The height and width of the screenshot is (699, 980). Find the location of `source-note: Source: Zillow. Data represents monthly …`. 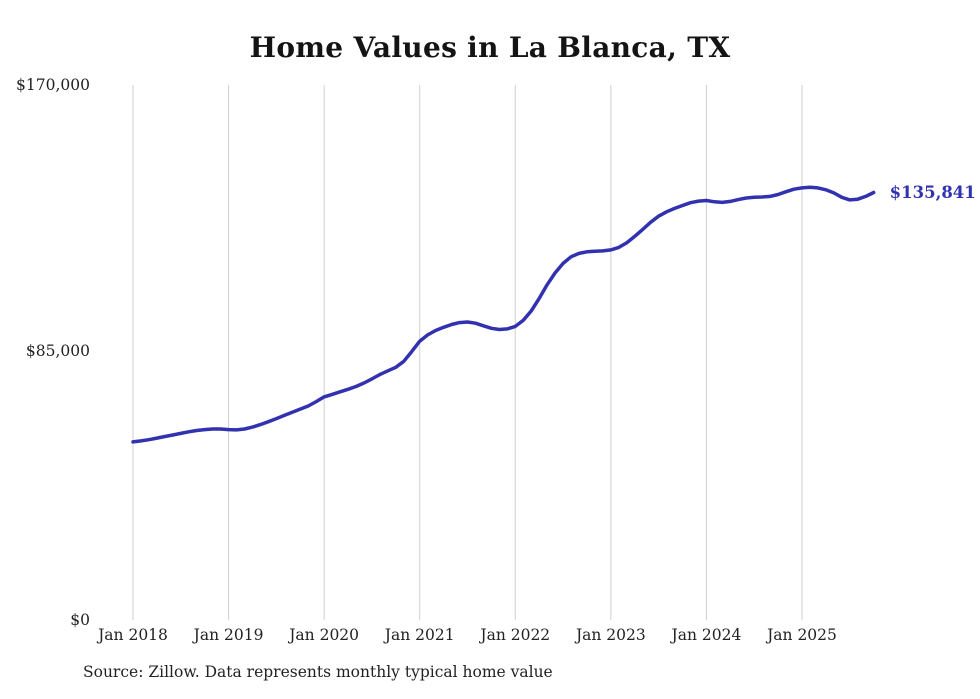

source-note: Source: Zillow. Data represents monthly … is located at coordinates (318, 672).